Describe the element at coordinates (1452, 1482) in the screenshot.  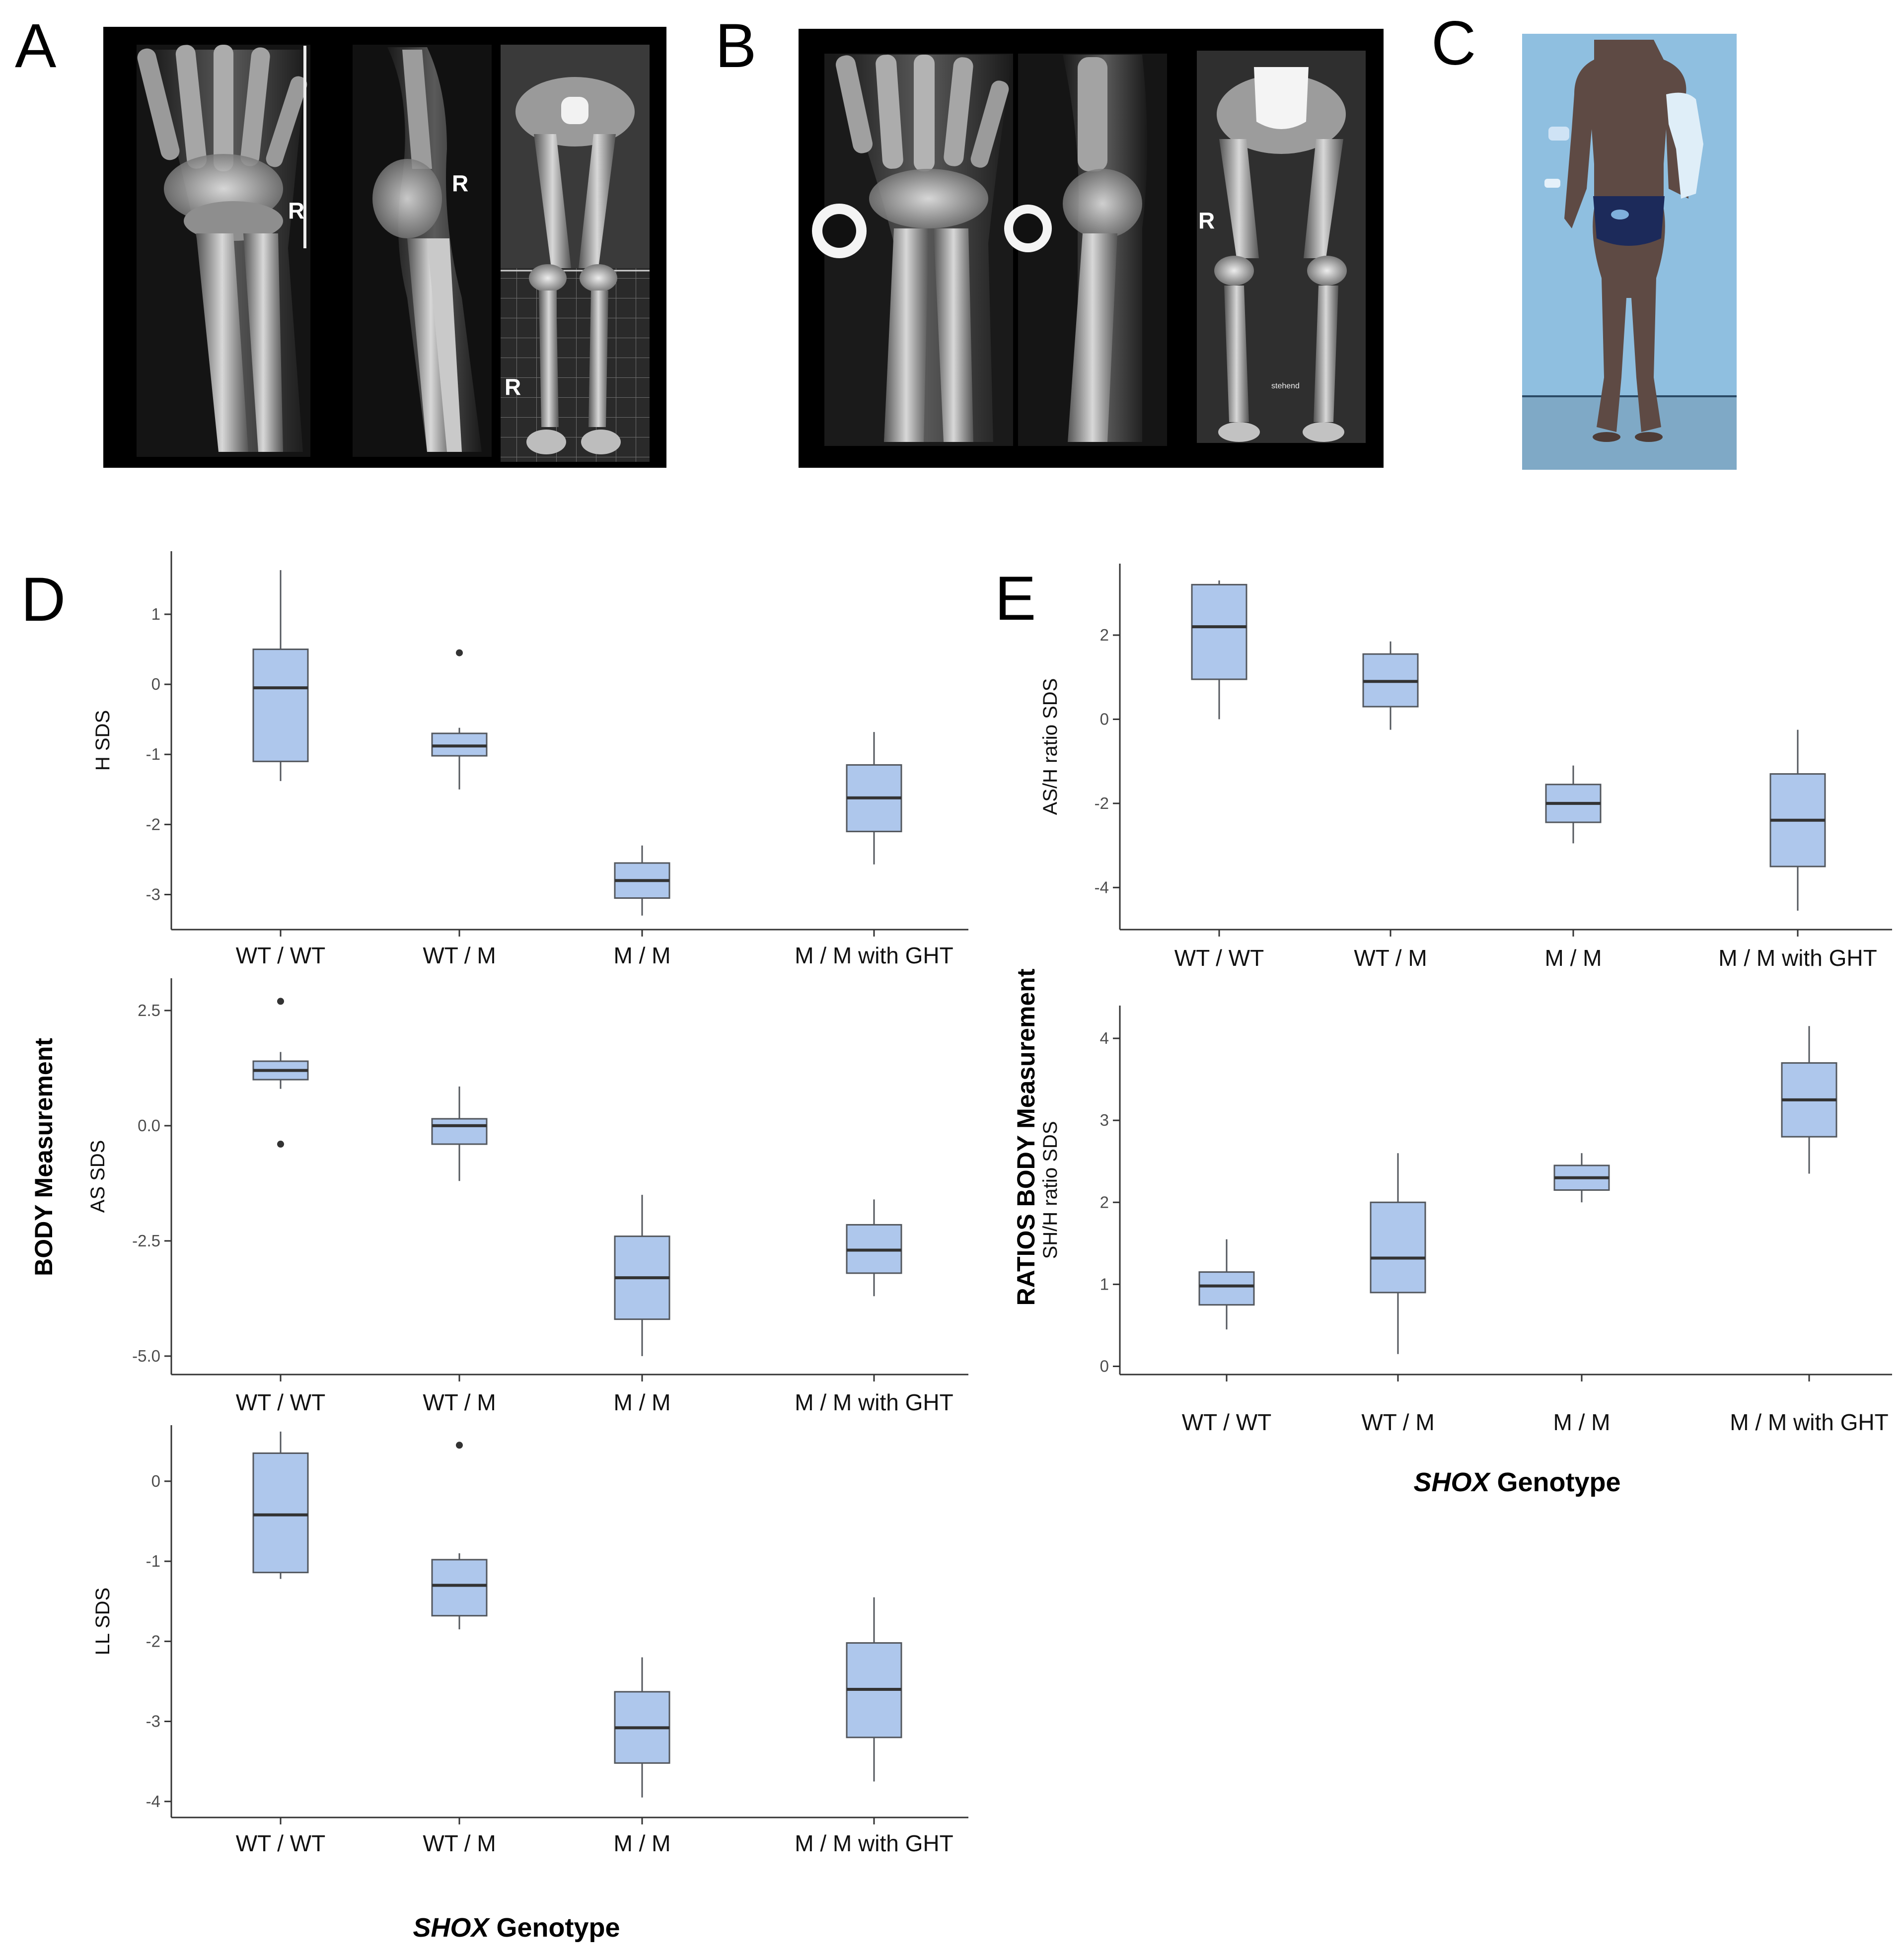
I see `e-x-axis-title-gene: SHOX` at that location.